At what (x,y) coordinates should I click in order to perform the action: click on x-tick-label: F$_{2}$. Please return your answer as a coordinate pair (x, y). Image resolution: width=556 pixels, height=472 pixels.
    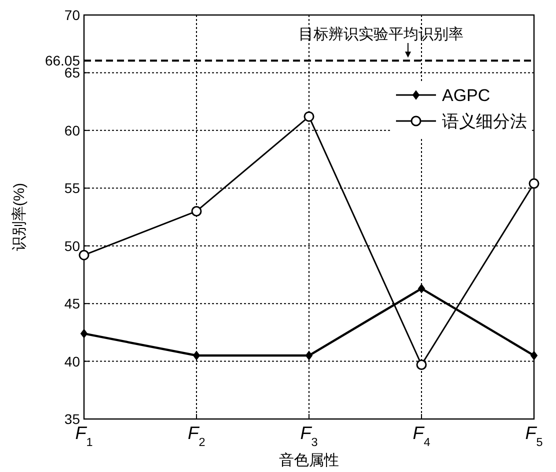
    Looking at the image, I should click on (197, 435).